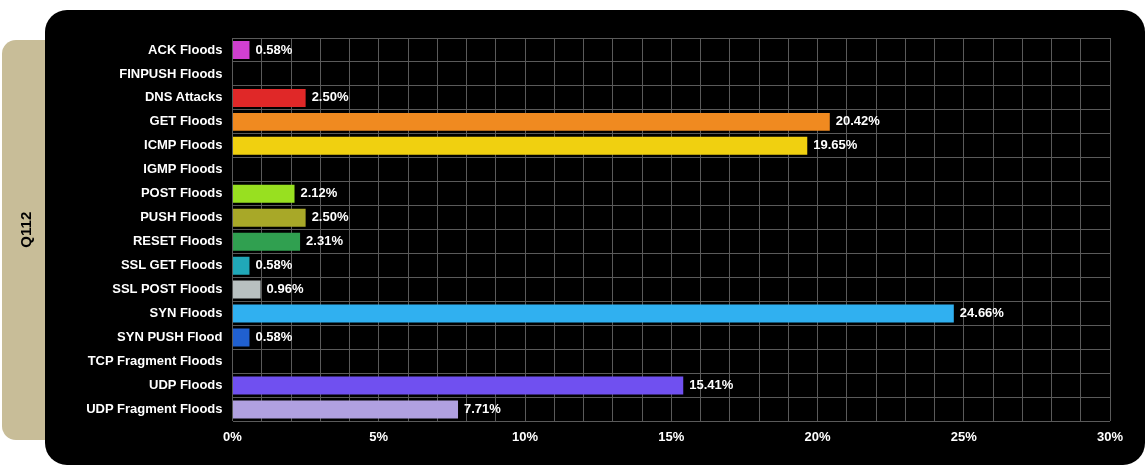  I want to click on data-label: 19.65%, so click(835, 145).